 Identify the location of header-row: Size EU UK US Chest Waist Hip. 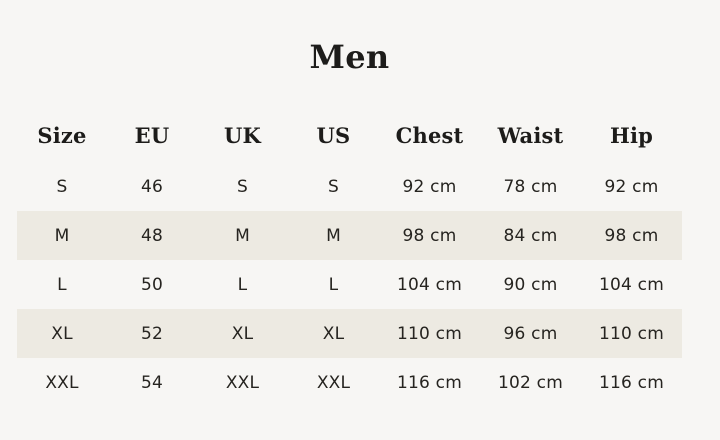
(349, 135).